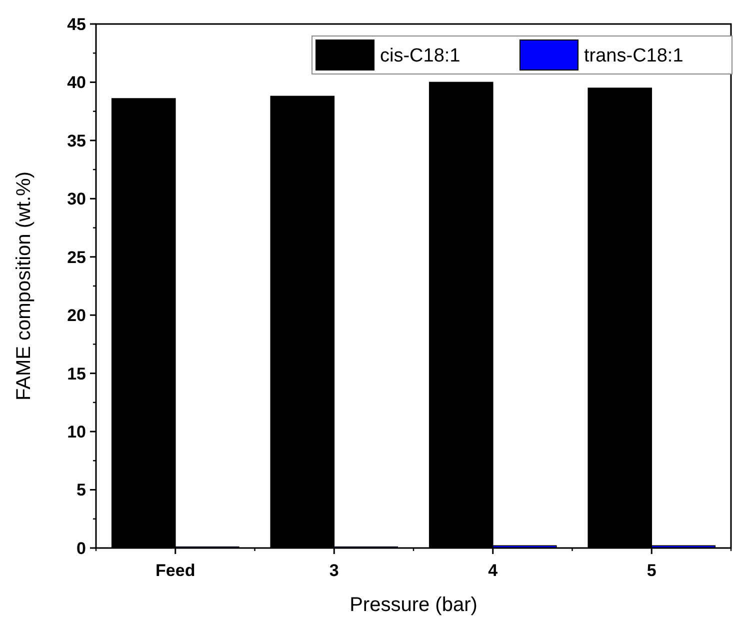  I want to click on y-axis-title: FAME composition (wt.%), so click(24, 286).